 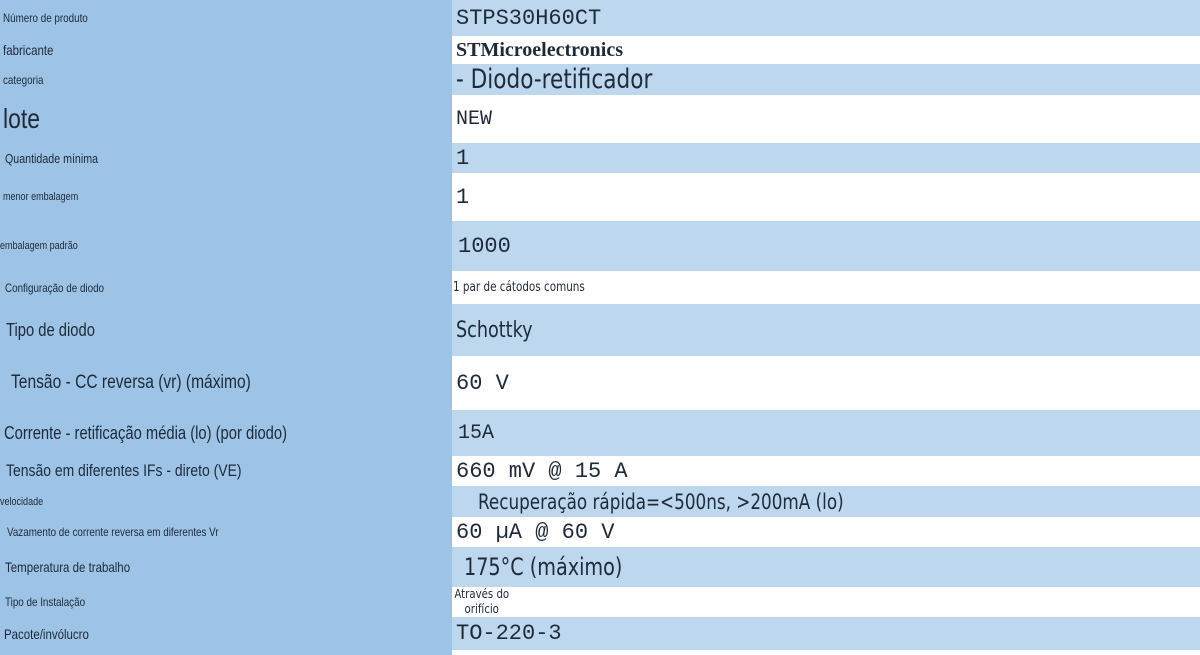 I want to click on spec-value-cell: Através do orifício, so click(x=826, y=602).